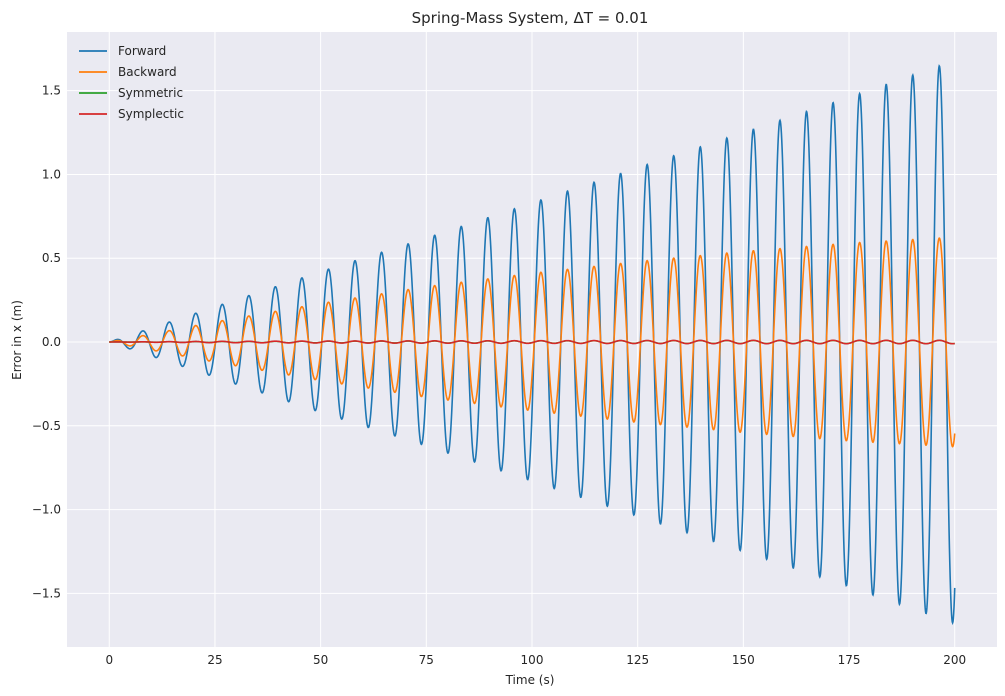 The image size is (1005, 696). I want to click on x-tick-label: 50, so click(320, 660).